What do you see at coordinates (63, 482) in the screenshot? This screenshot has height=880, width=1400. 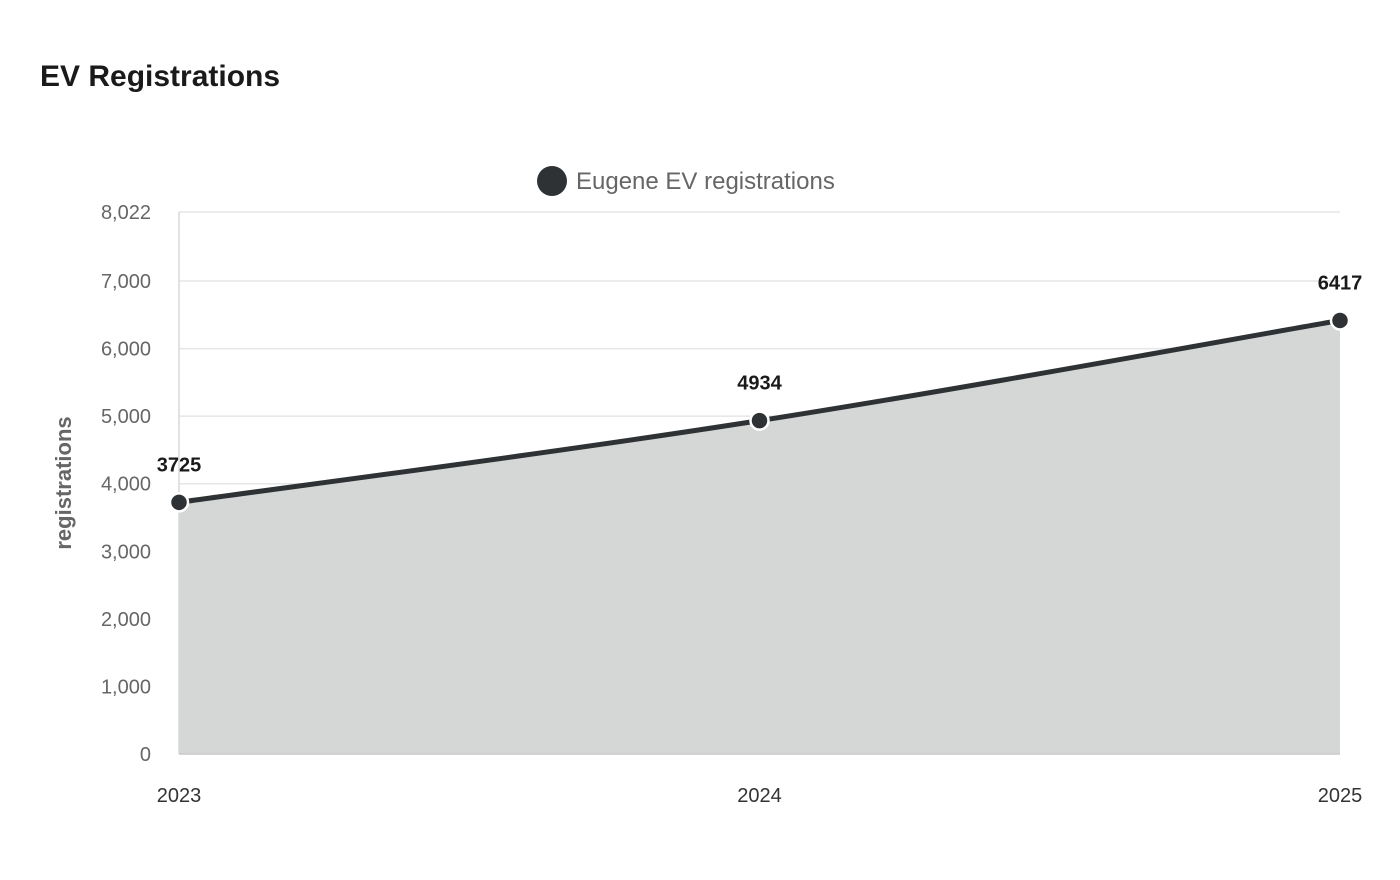 I see `y-axis-title: registrations` at bounding box center [63, 482].